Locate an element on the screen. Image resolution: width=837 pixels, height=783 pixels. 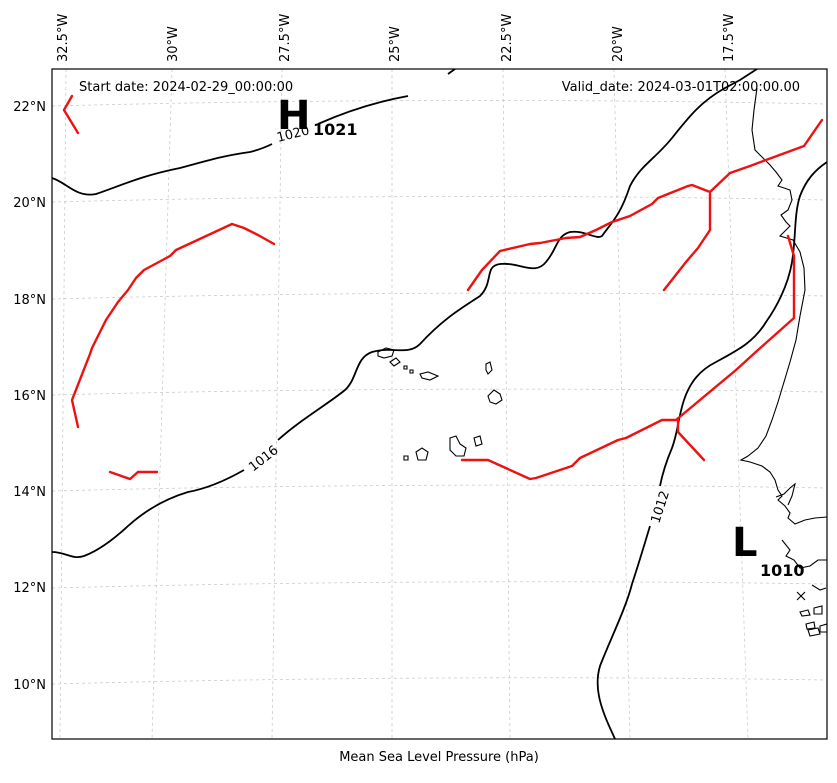
low-pressure-center: L 1010 is located at coordinates (768, 550).